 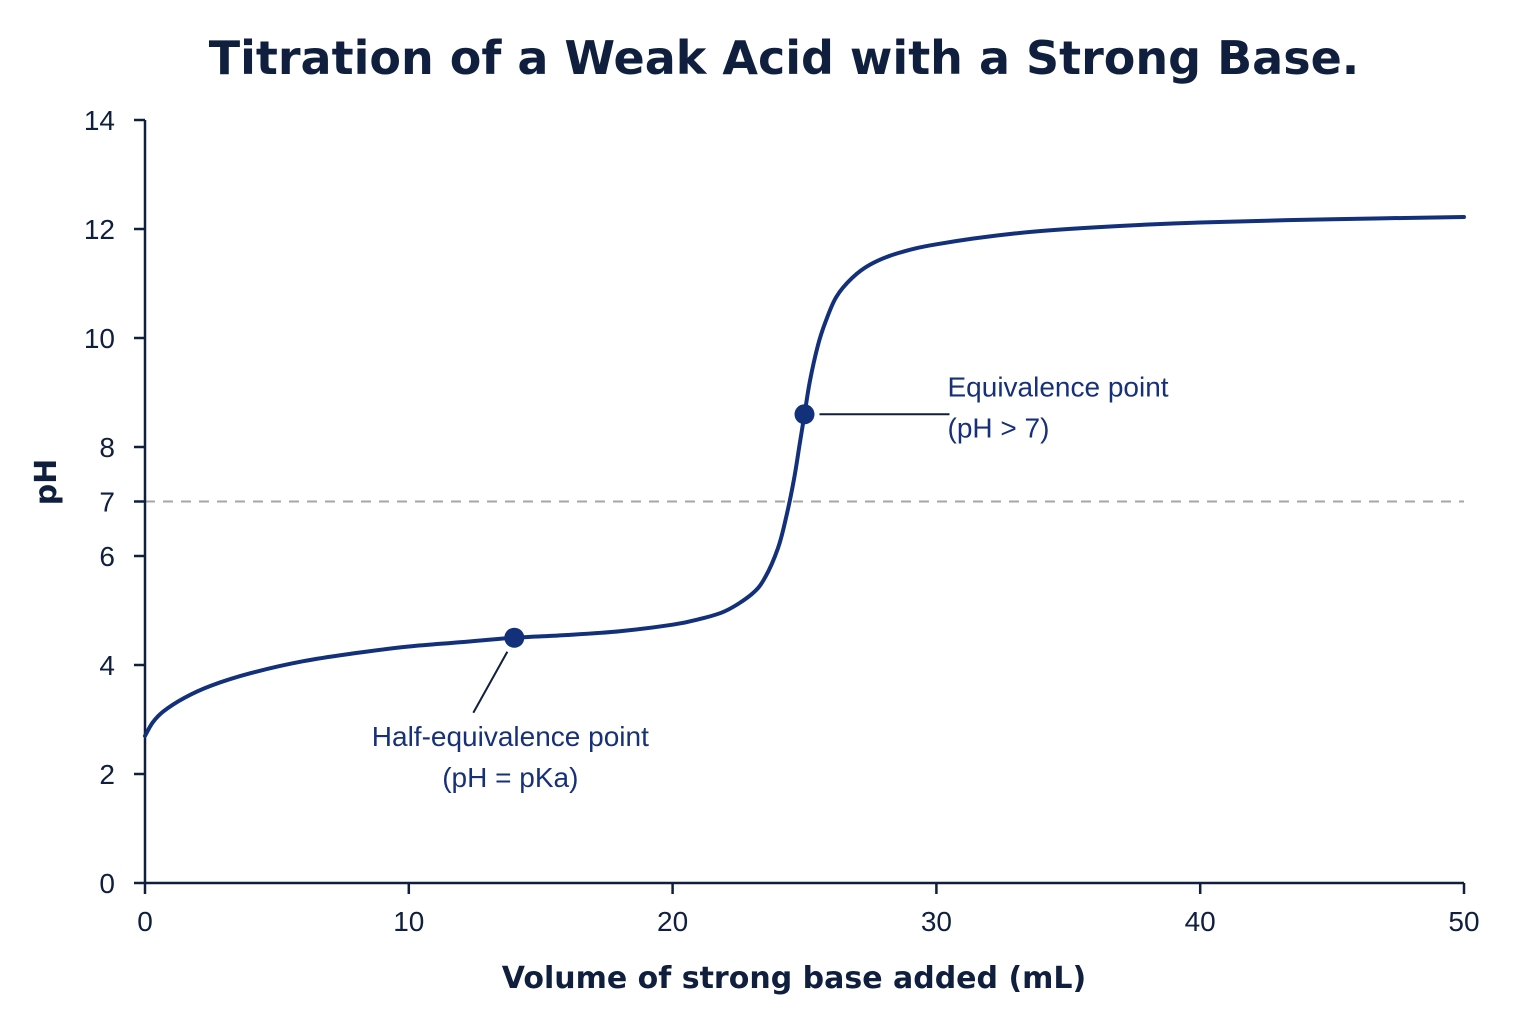 I want to click on y-axis-title: pH, so click(x=46, y=482).